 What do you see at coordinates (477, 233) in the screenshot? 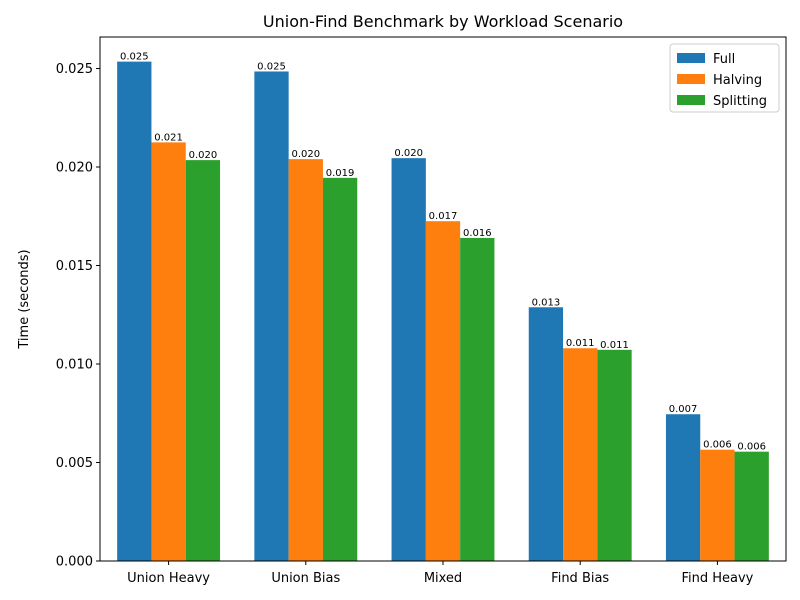
I see `bar-label: 0.016` at bounding box center [477, 233].